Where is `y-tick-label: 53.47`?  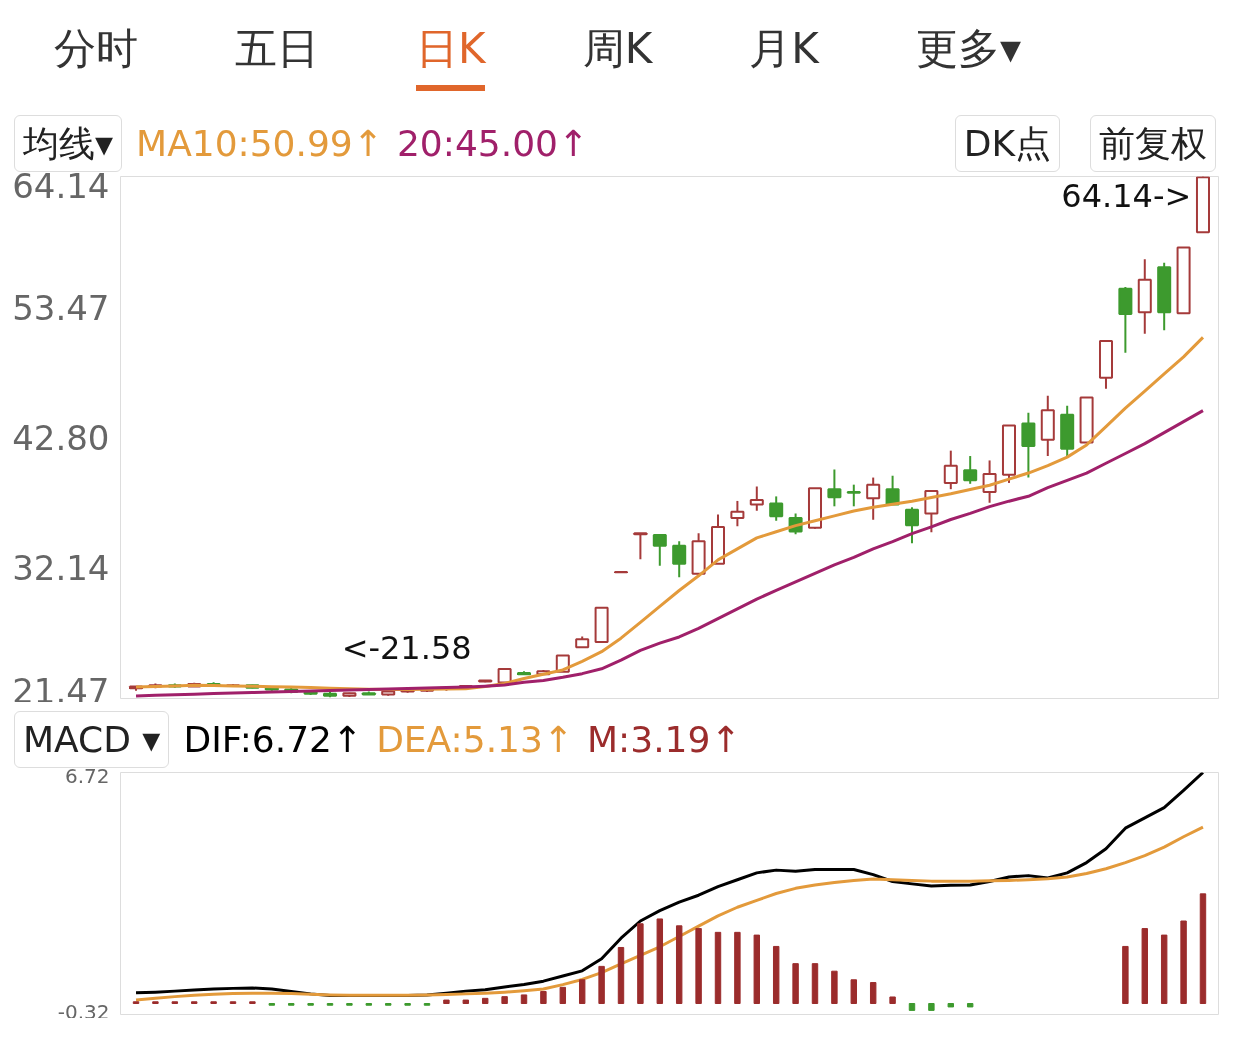
y-tick-label: 53.47 is located at coordinates (61, 307).